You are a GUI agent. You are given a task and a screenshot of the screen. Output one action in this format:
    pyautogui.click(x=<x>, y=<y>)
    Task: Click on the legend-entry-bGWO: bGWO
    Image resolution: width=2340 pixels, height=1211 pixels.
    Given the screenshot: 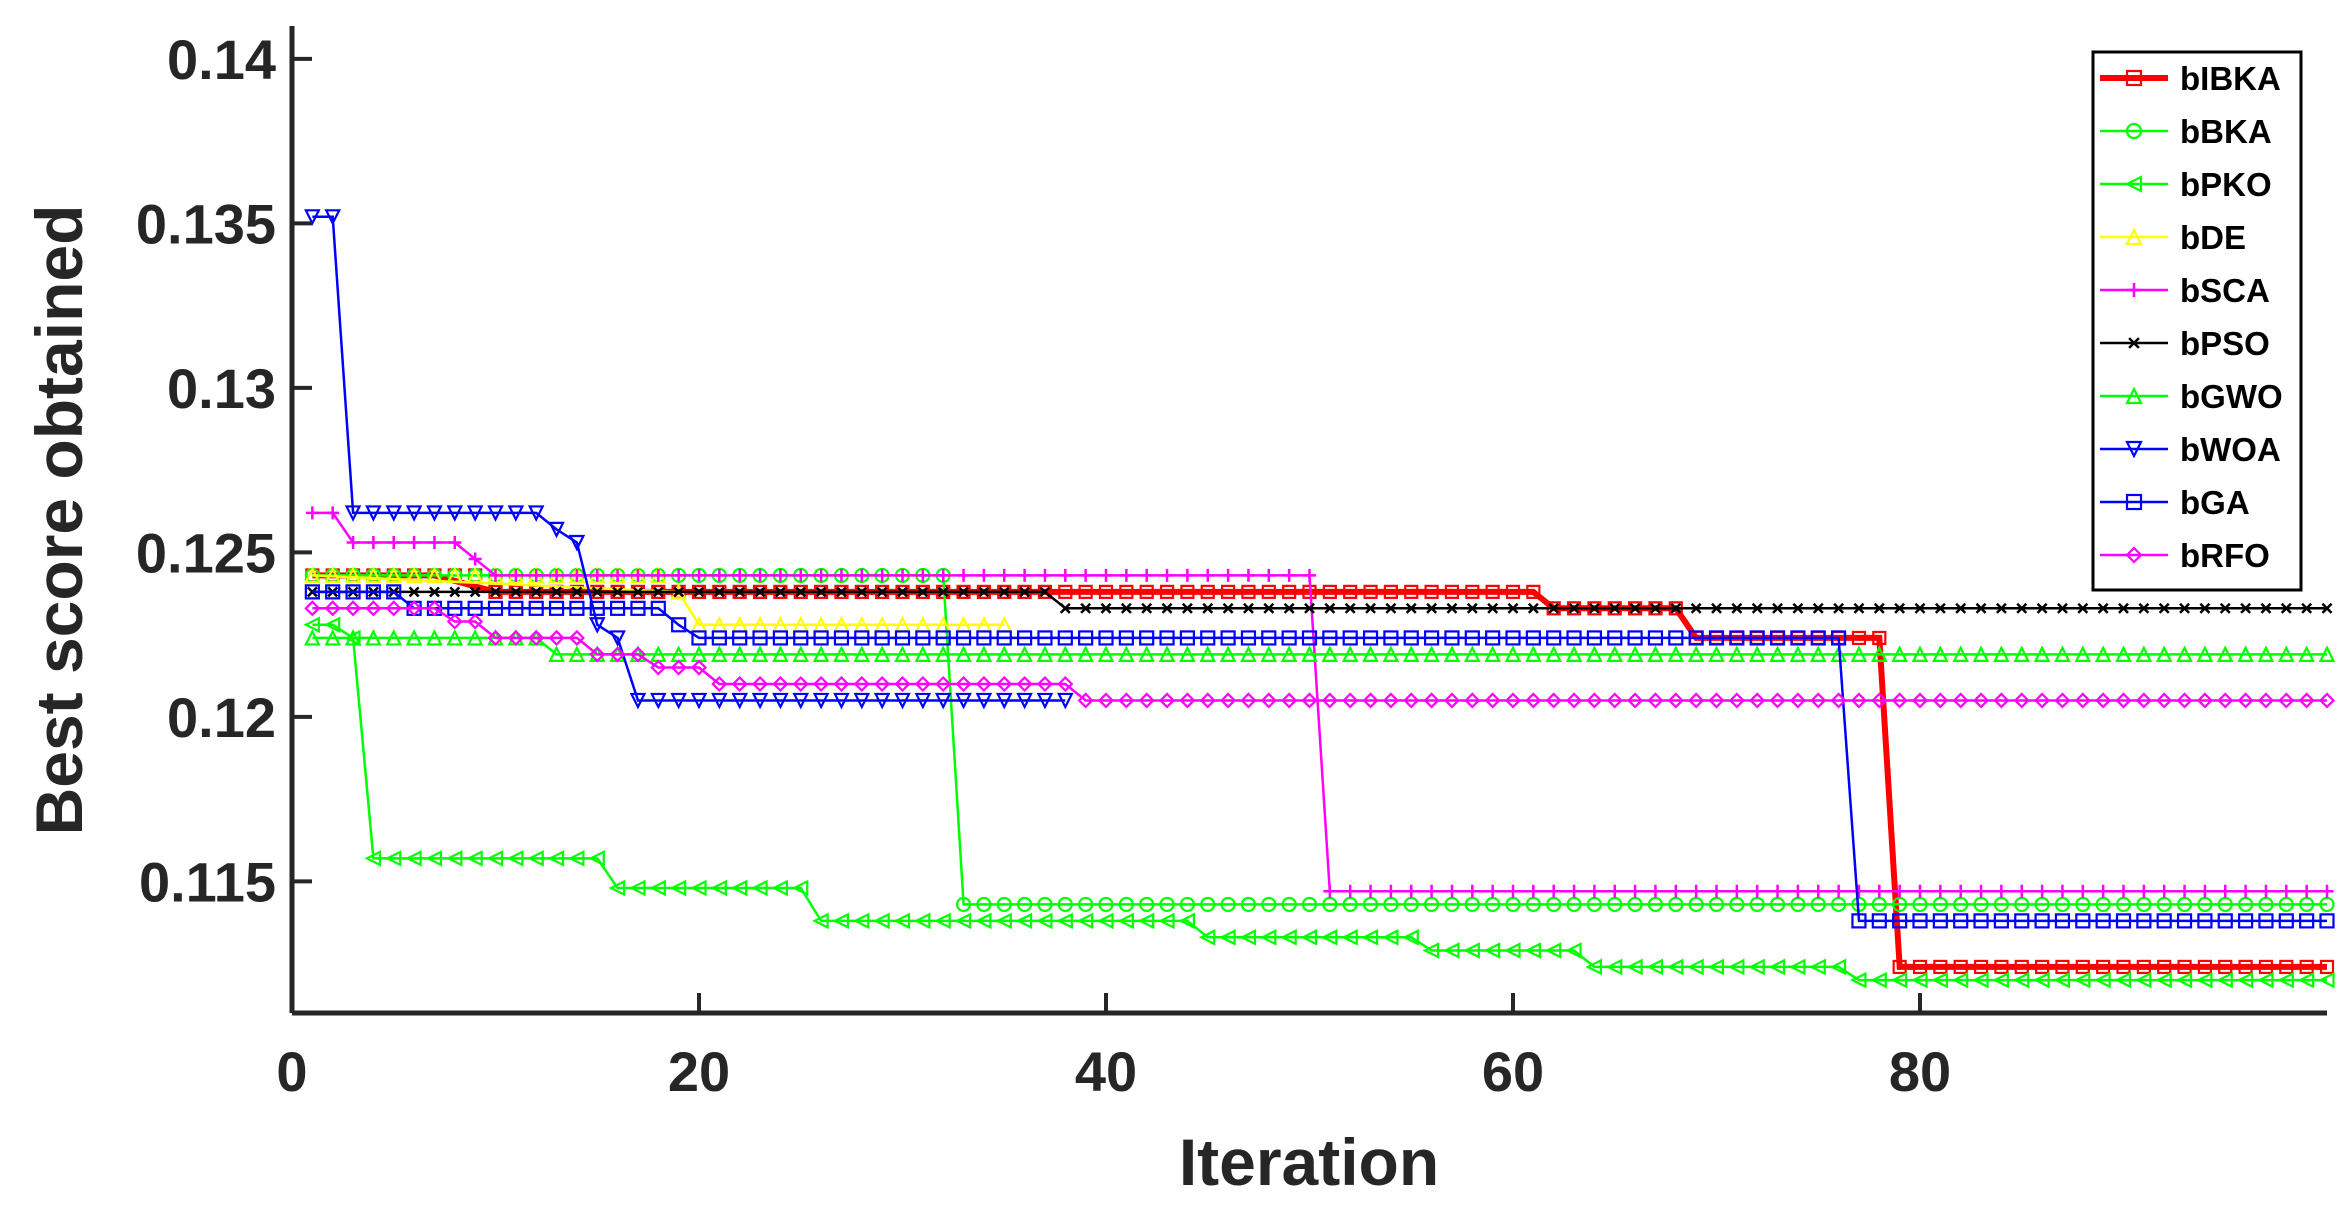 What is the action you would take?
    pyautogui.click(x=2191, y=396)
    